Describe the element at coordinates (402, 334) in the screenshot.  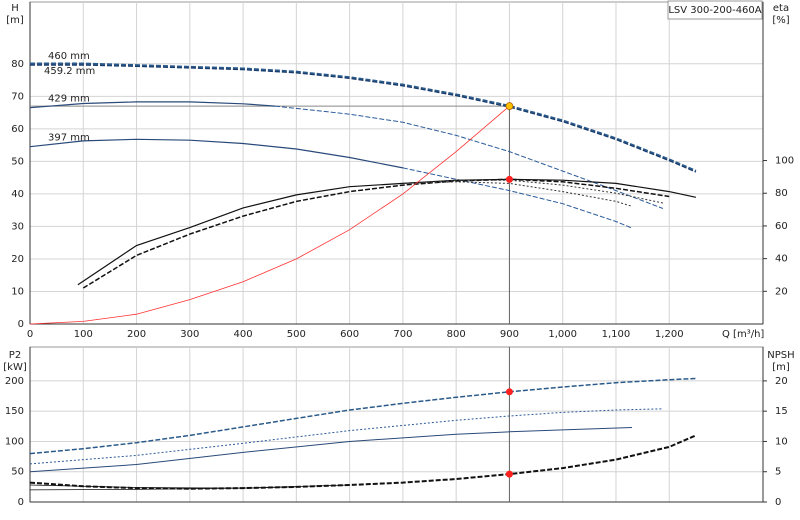
I see `x-tick-label: 700` at that location.